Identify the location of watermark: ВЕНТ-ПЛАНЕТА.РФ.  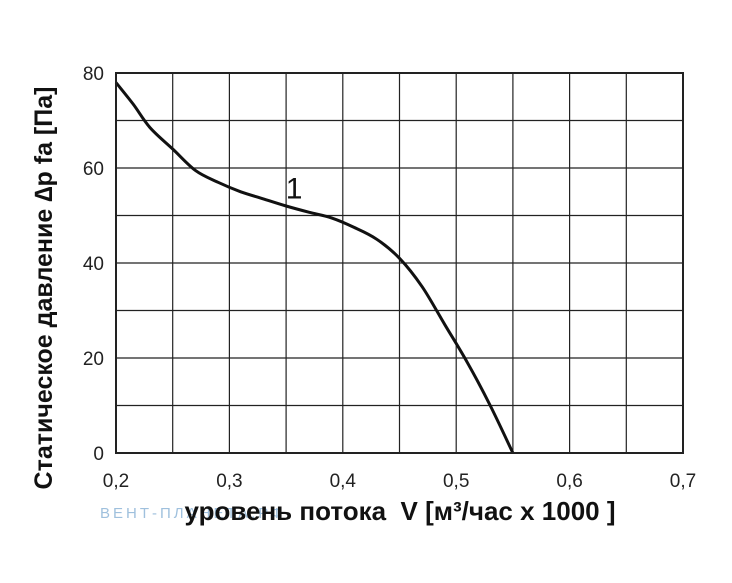
(193, 513).